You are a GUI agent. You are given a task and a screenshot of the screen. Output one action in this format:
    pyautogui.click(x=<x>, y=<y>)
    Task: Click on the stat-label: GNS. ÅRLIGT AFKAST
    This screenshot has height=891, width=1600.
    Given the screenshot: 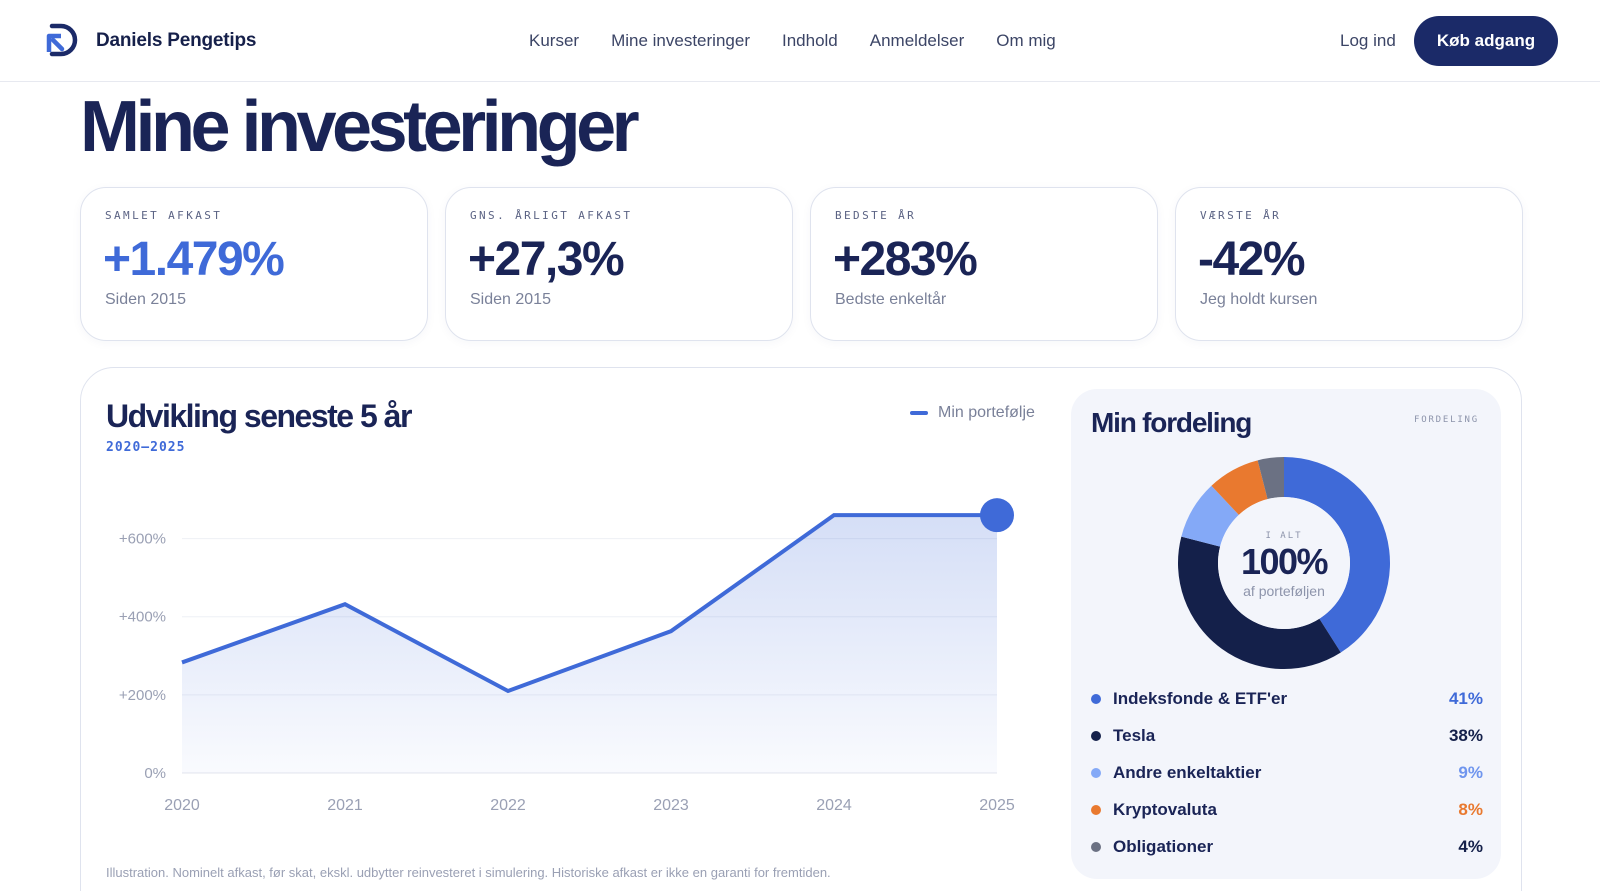 What is the action you would take?
    pyautogui.click(x=551, y=215)
    